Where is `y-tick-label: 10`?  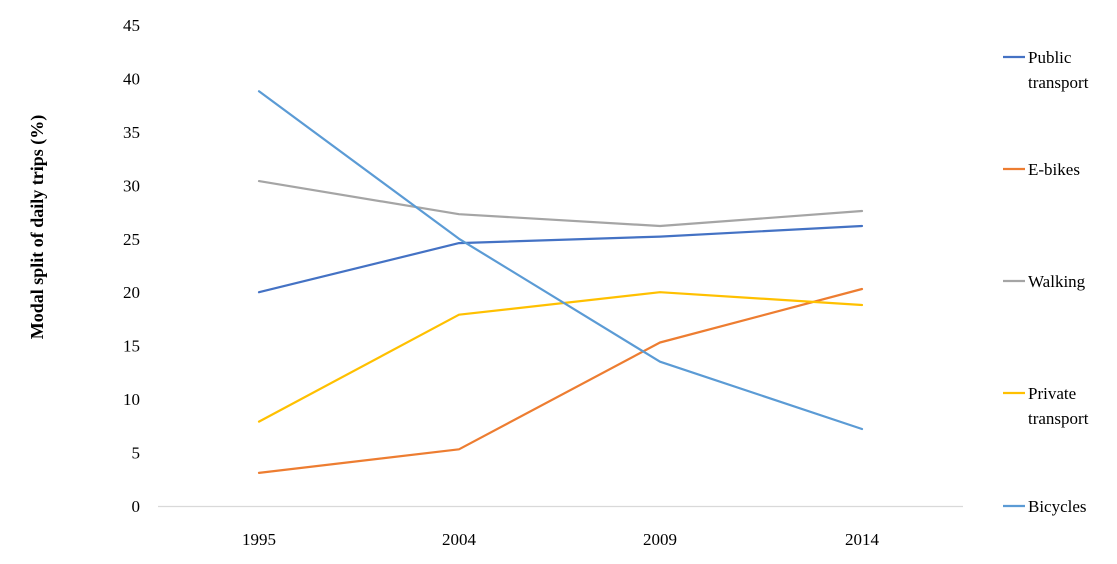
y-tick-label: 10 is located at coordinates (131, 399).